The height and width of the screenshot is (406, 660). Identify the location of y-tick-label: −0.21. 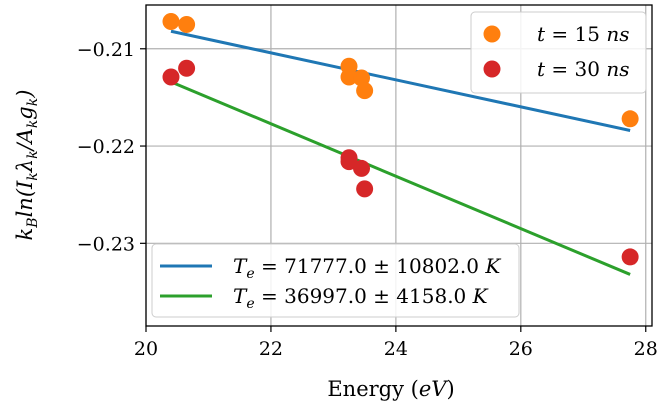
(106, 50).